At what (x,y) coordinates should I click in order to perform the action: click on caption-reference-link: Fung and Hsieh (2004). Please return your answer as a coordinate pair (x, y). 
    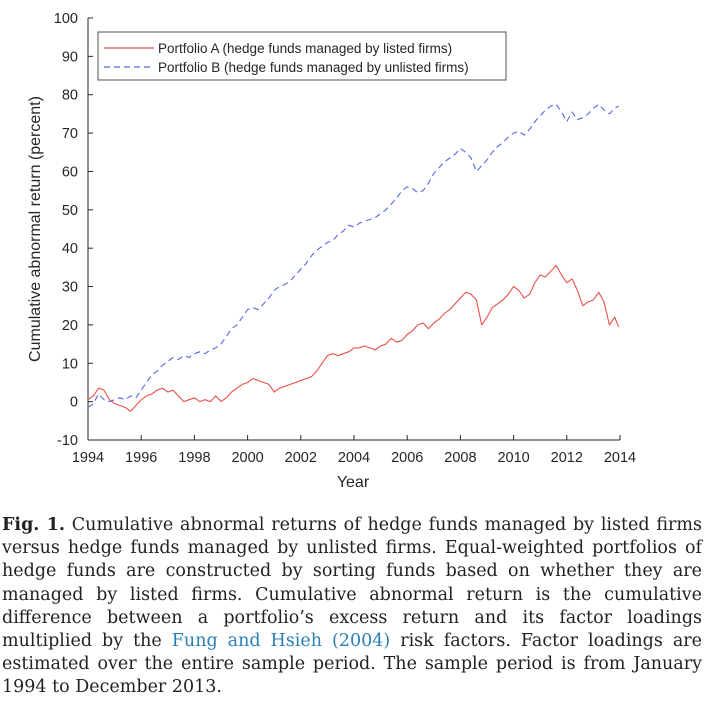
    Looking at the image, I should click on (281, 641).